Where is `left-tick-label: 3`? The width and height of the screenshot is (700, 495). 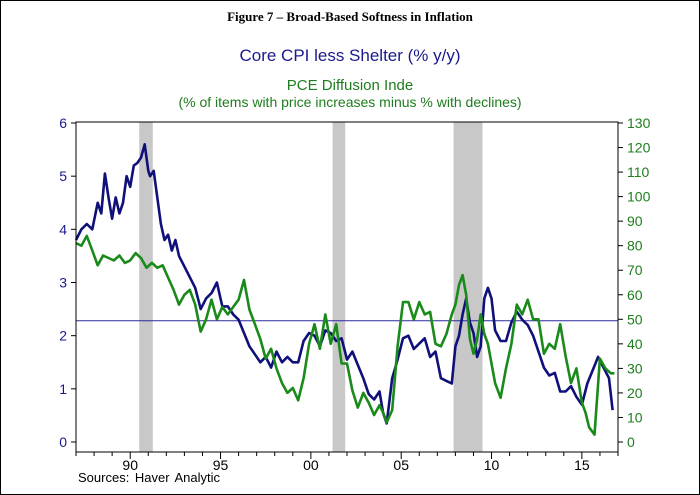
left-tick-label: 3 is located at coordinates (63, 283).